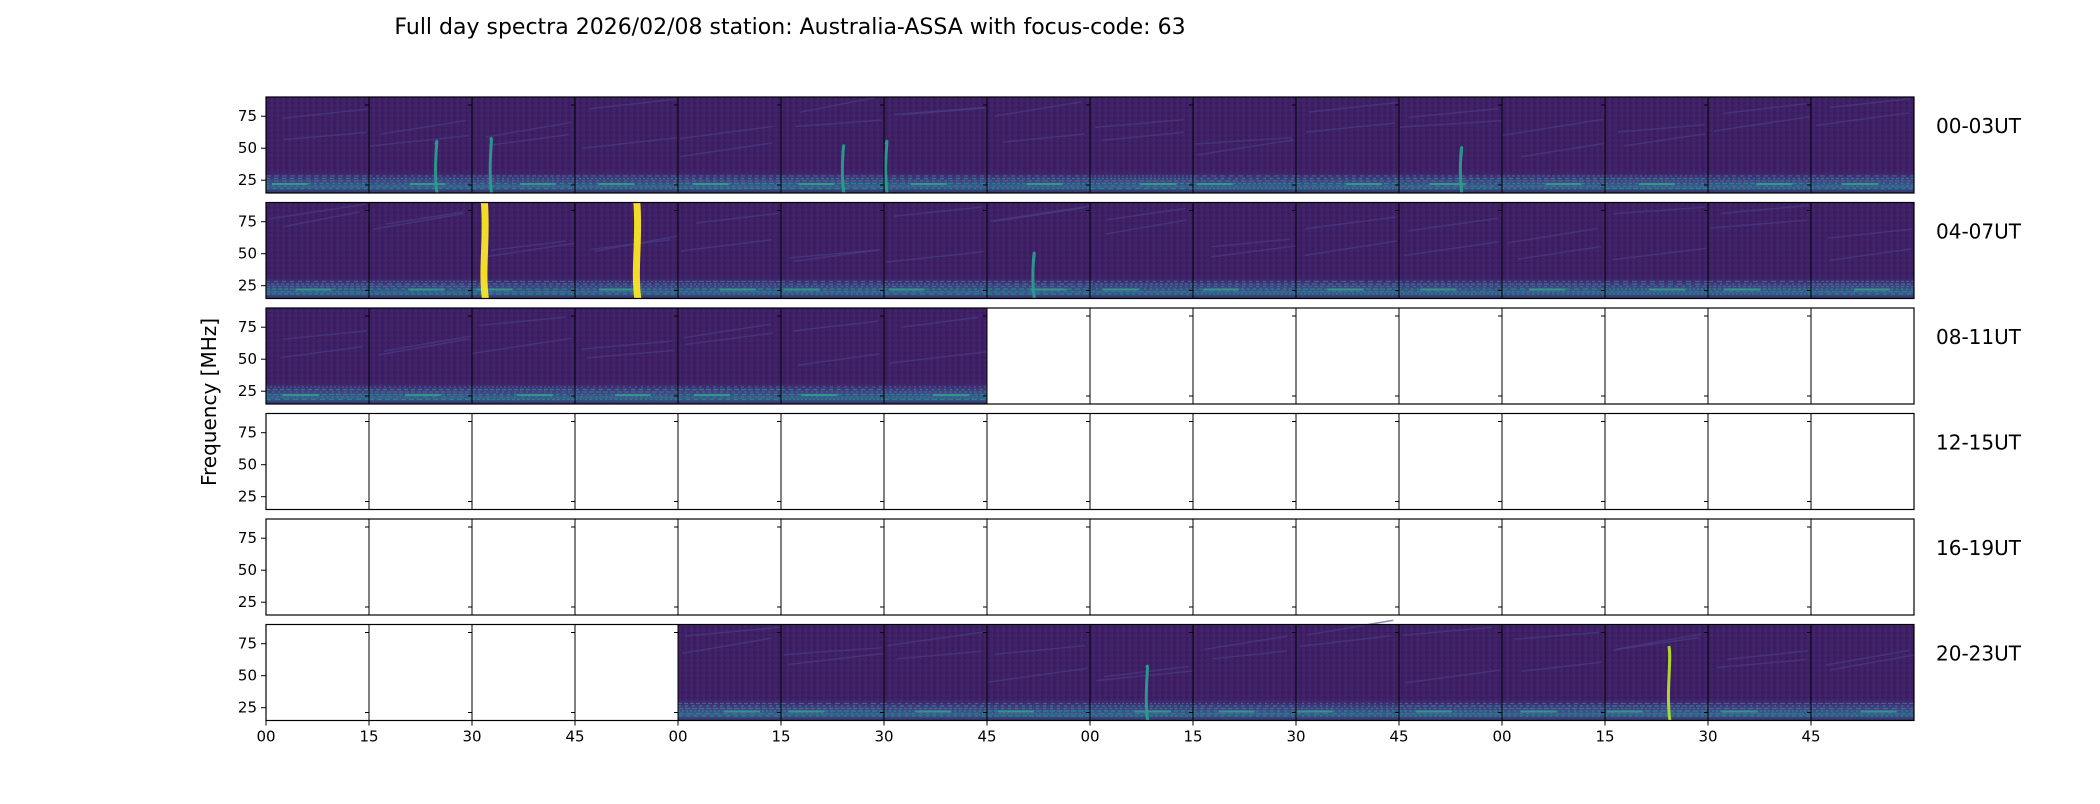  What do you see at coordinates (1038, 733) in the screenshot?
I see `x-axis: 00 15 30 45 00 15 30 45 00 15 30 45 00 15 30 45` at bounding box center [1038, 733].